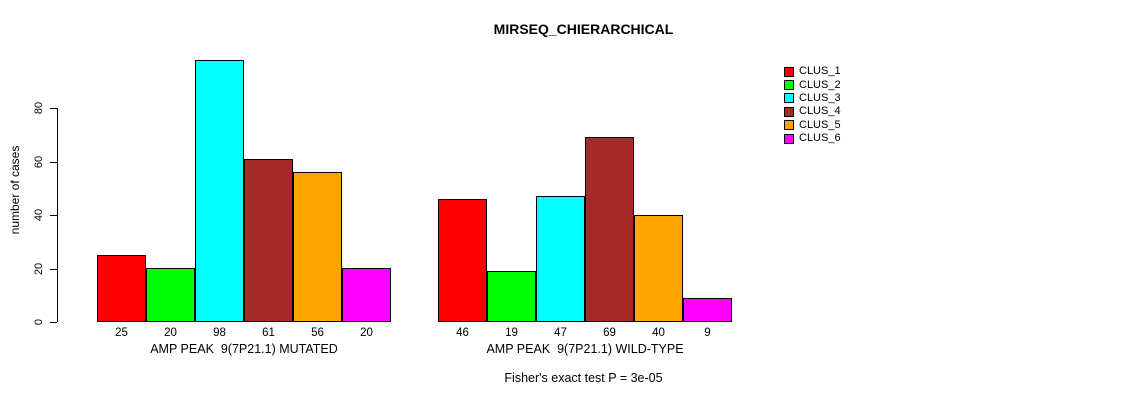  What do you see at coordinates (511, 333) in the screenshot?
I see `bar-value-label: 19` at bounding box center [511, 333].